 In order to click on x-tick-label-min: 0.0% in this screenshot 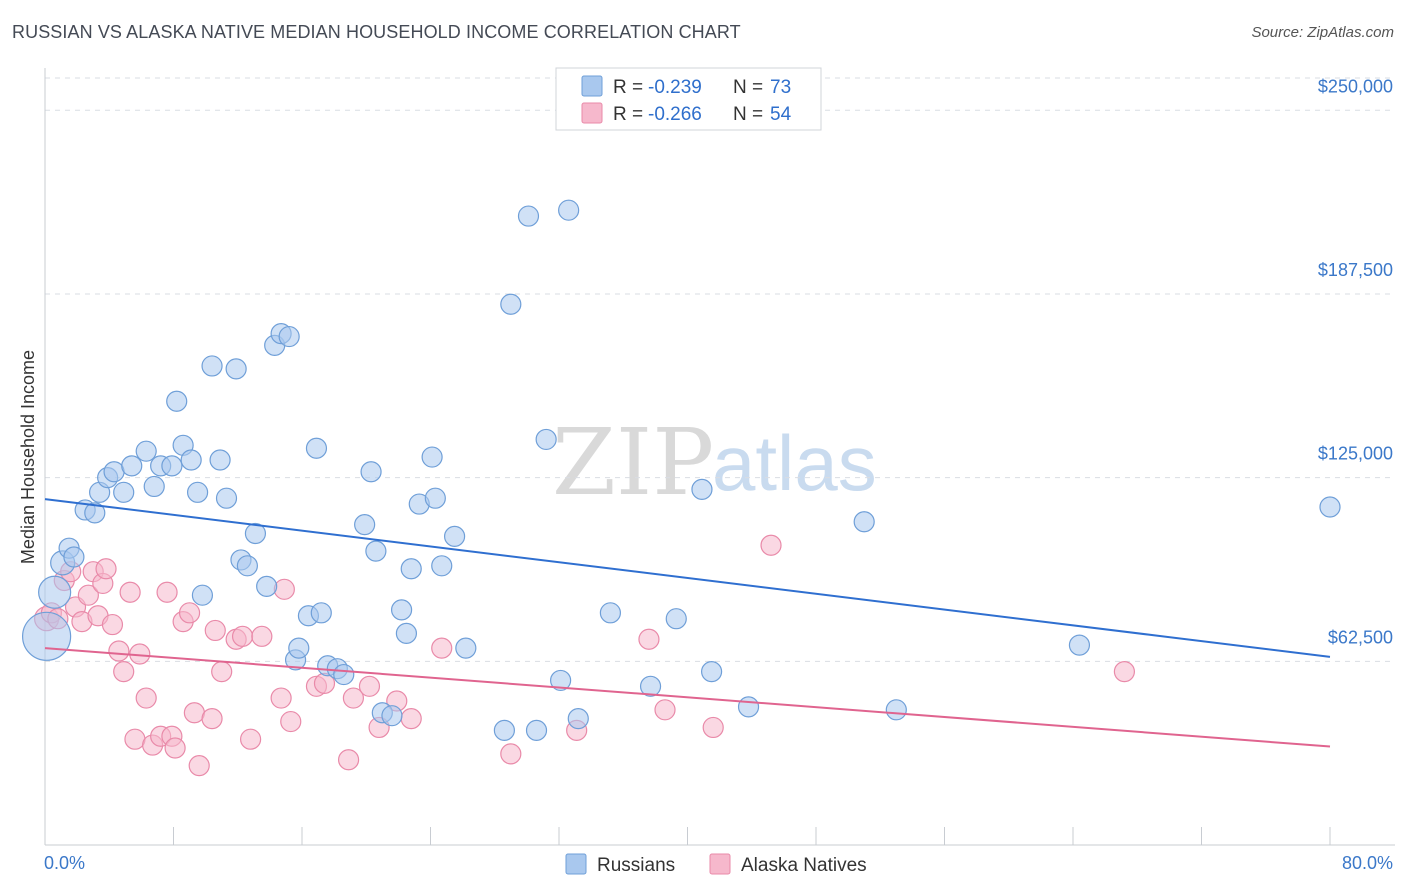, I will do `click(64, 863)`.